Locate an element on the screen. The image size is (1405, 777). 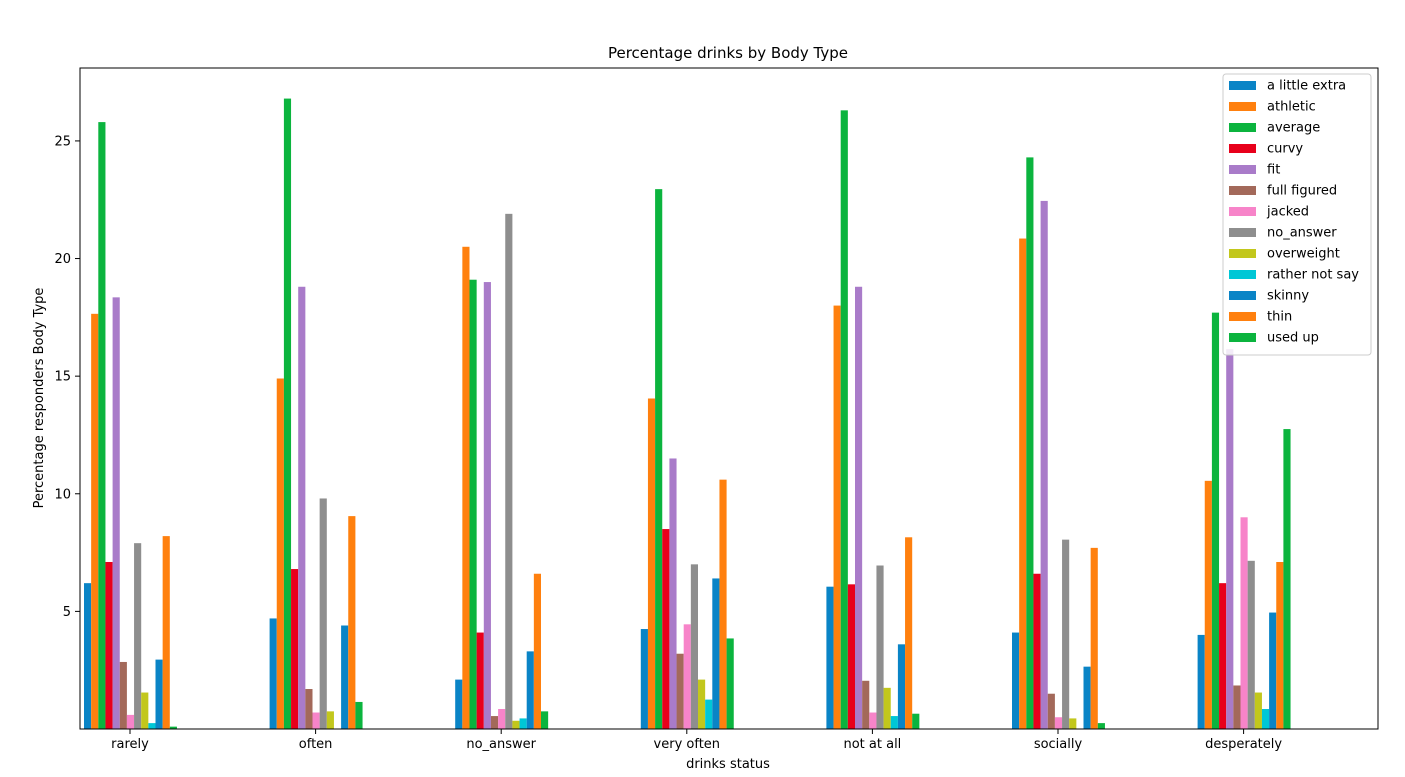
bar-average-often is located at coordinates (287, 413).